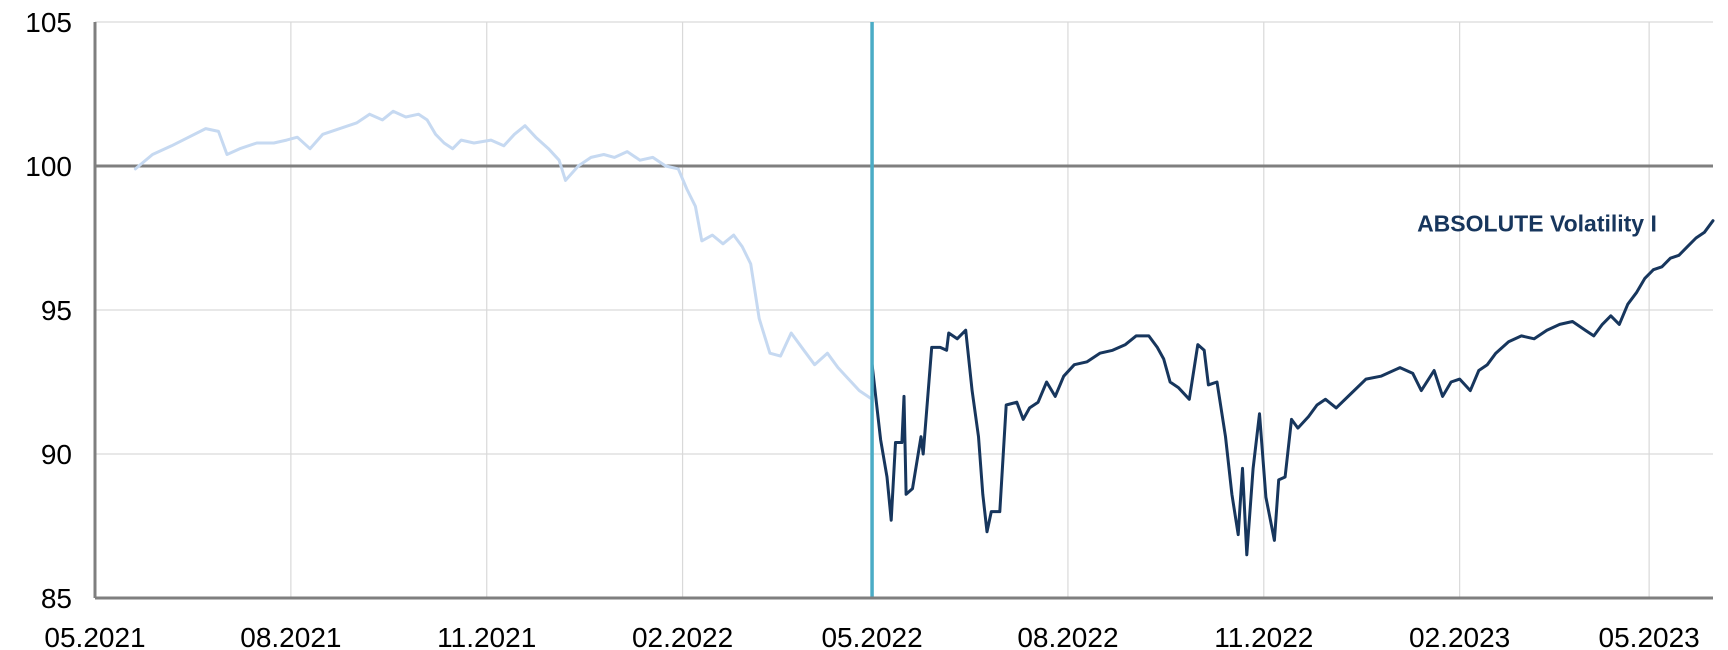  Describe the element at coordinates (290, 636) in the screenshot. I see `x-tick-label: 08.2021` at that location.